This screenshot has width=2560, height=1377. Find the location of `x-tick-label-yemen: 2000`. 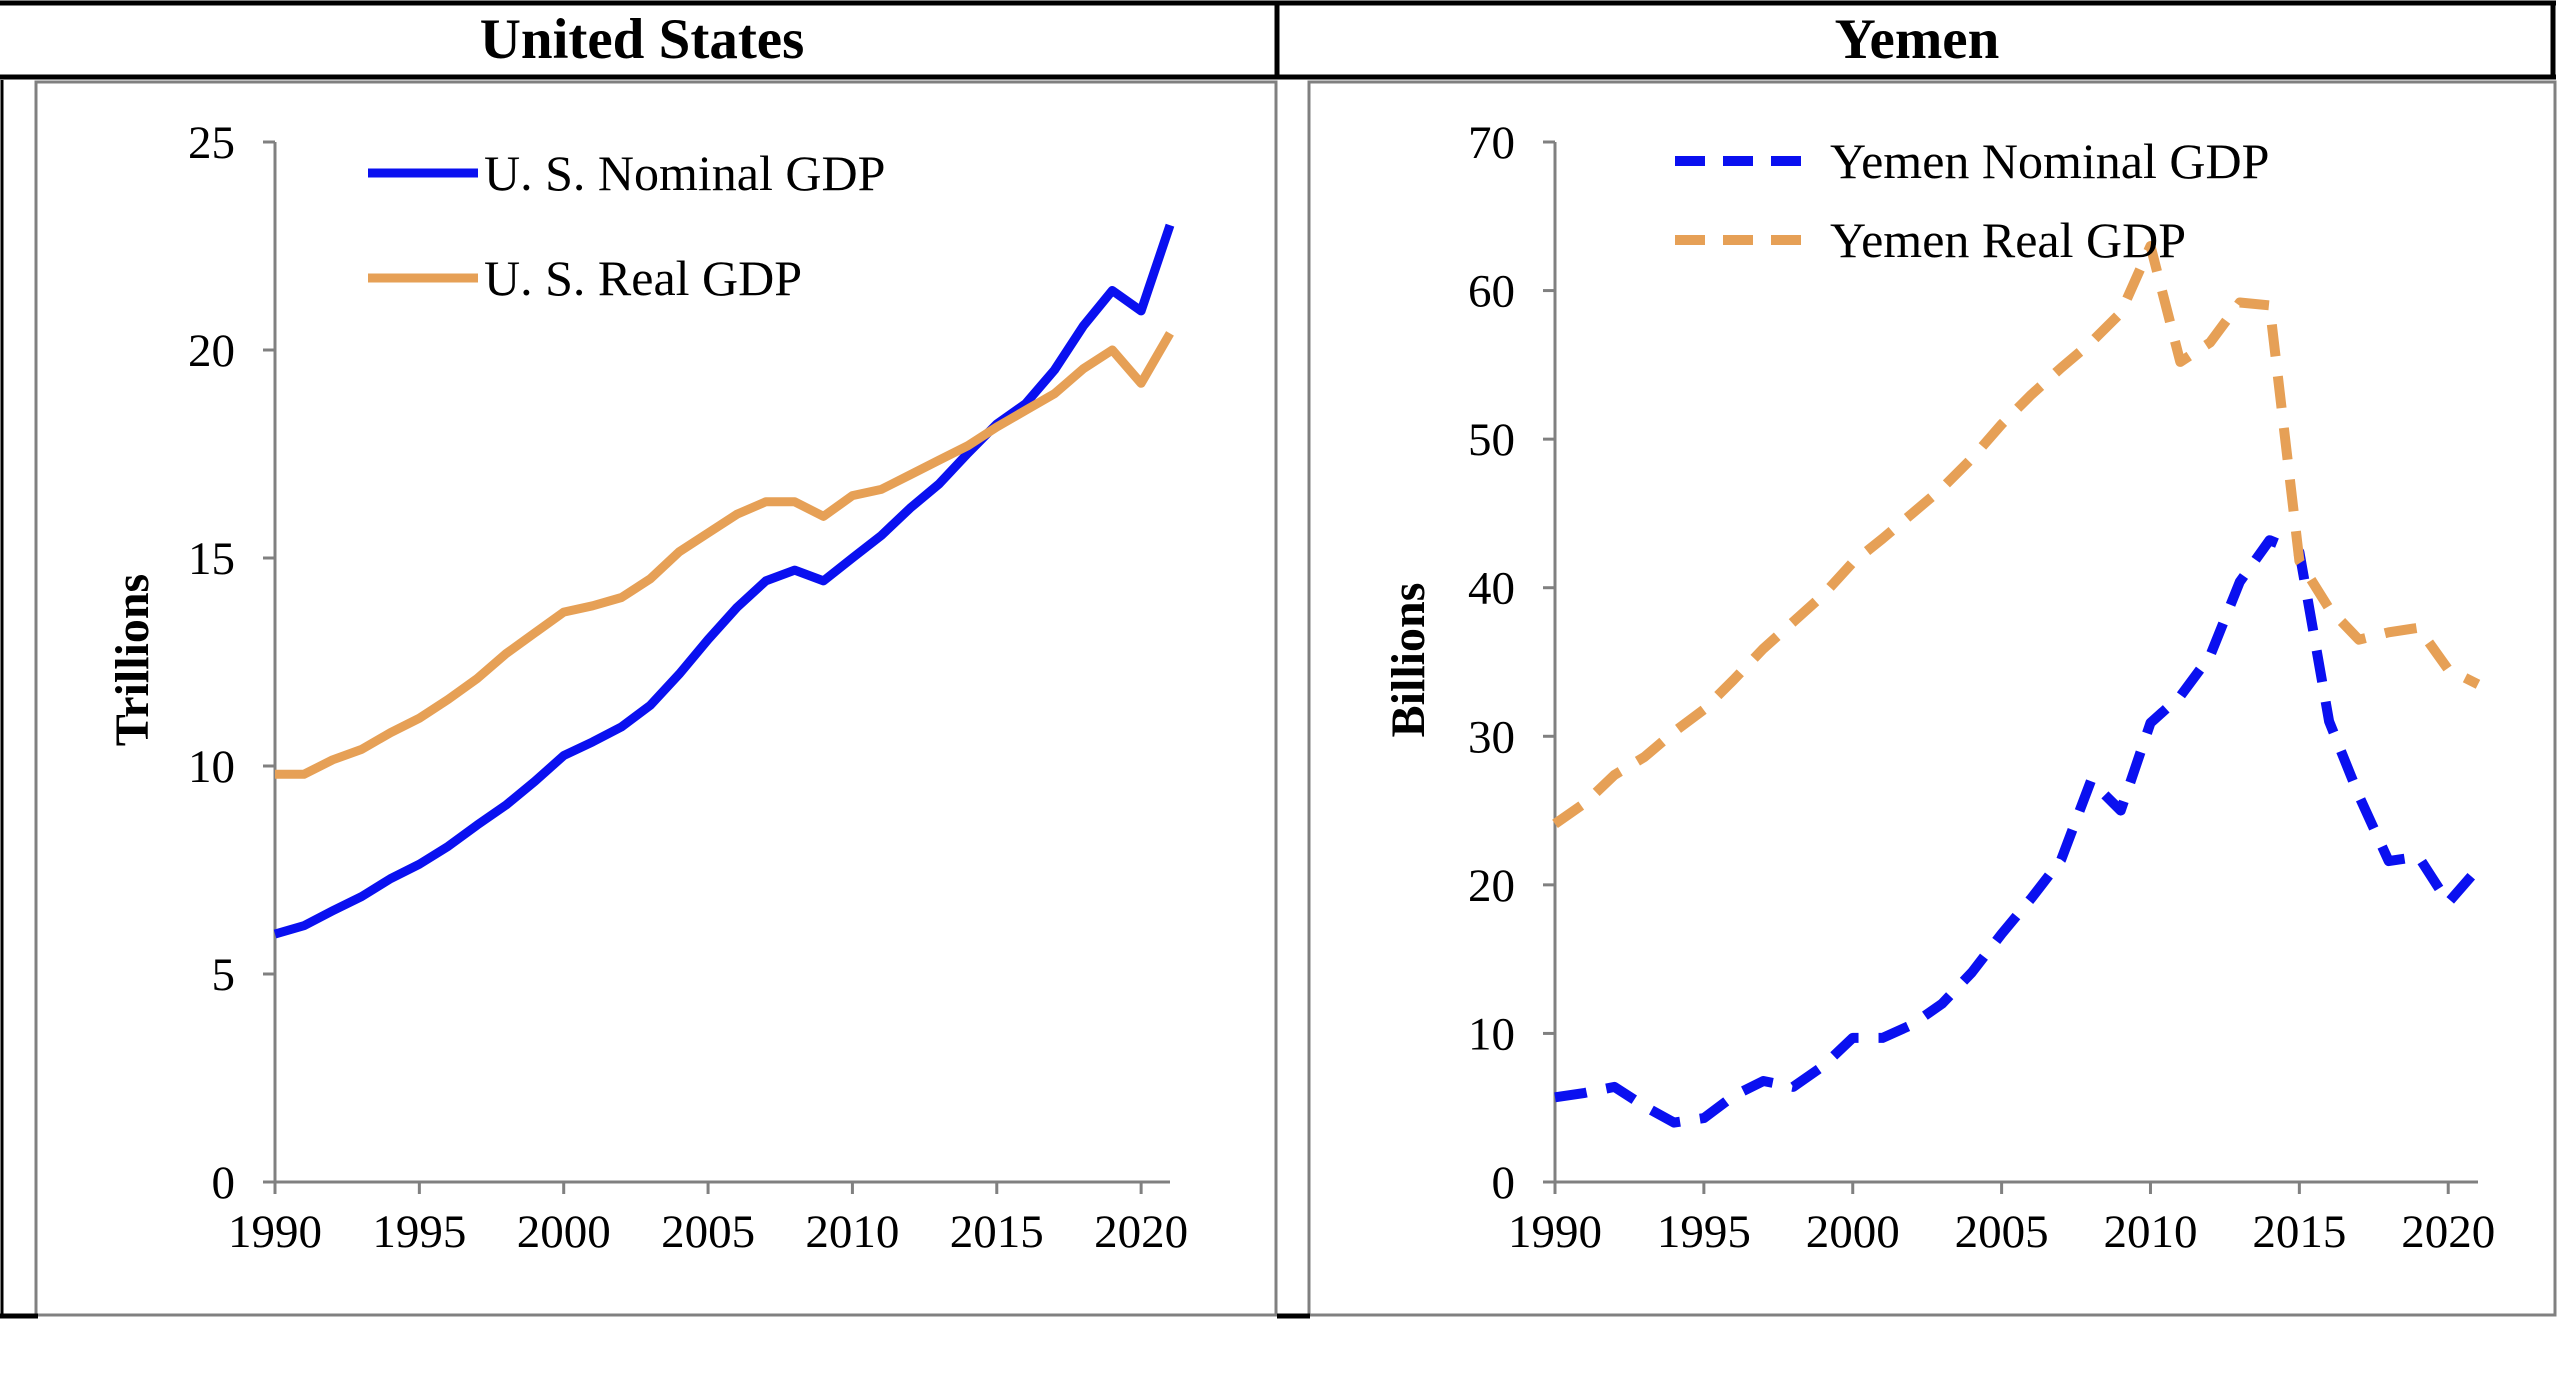

x-tick-label-yemen: 2000 is located at coordinates (1853, 1232).